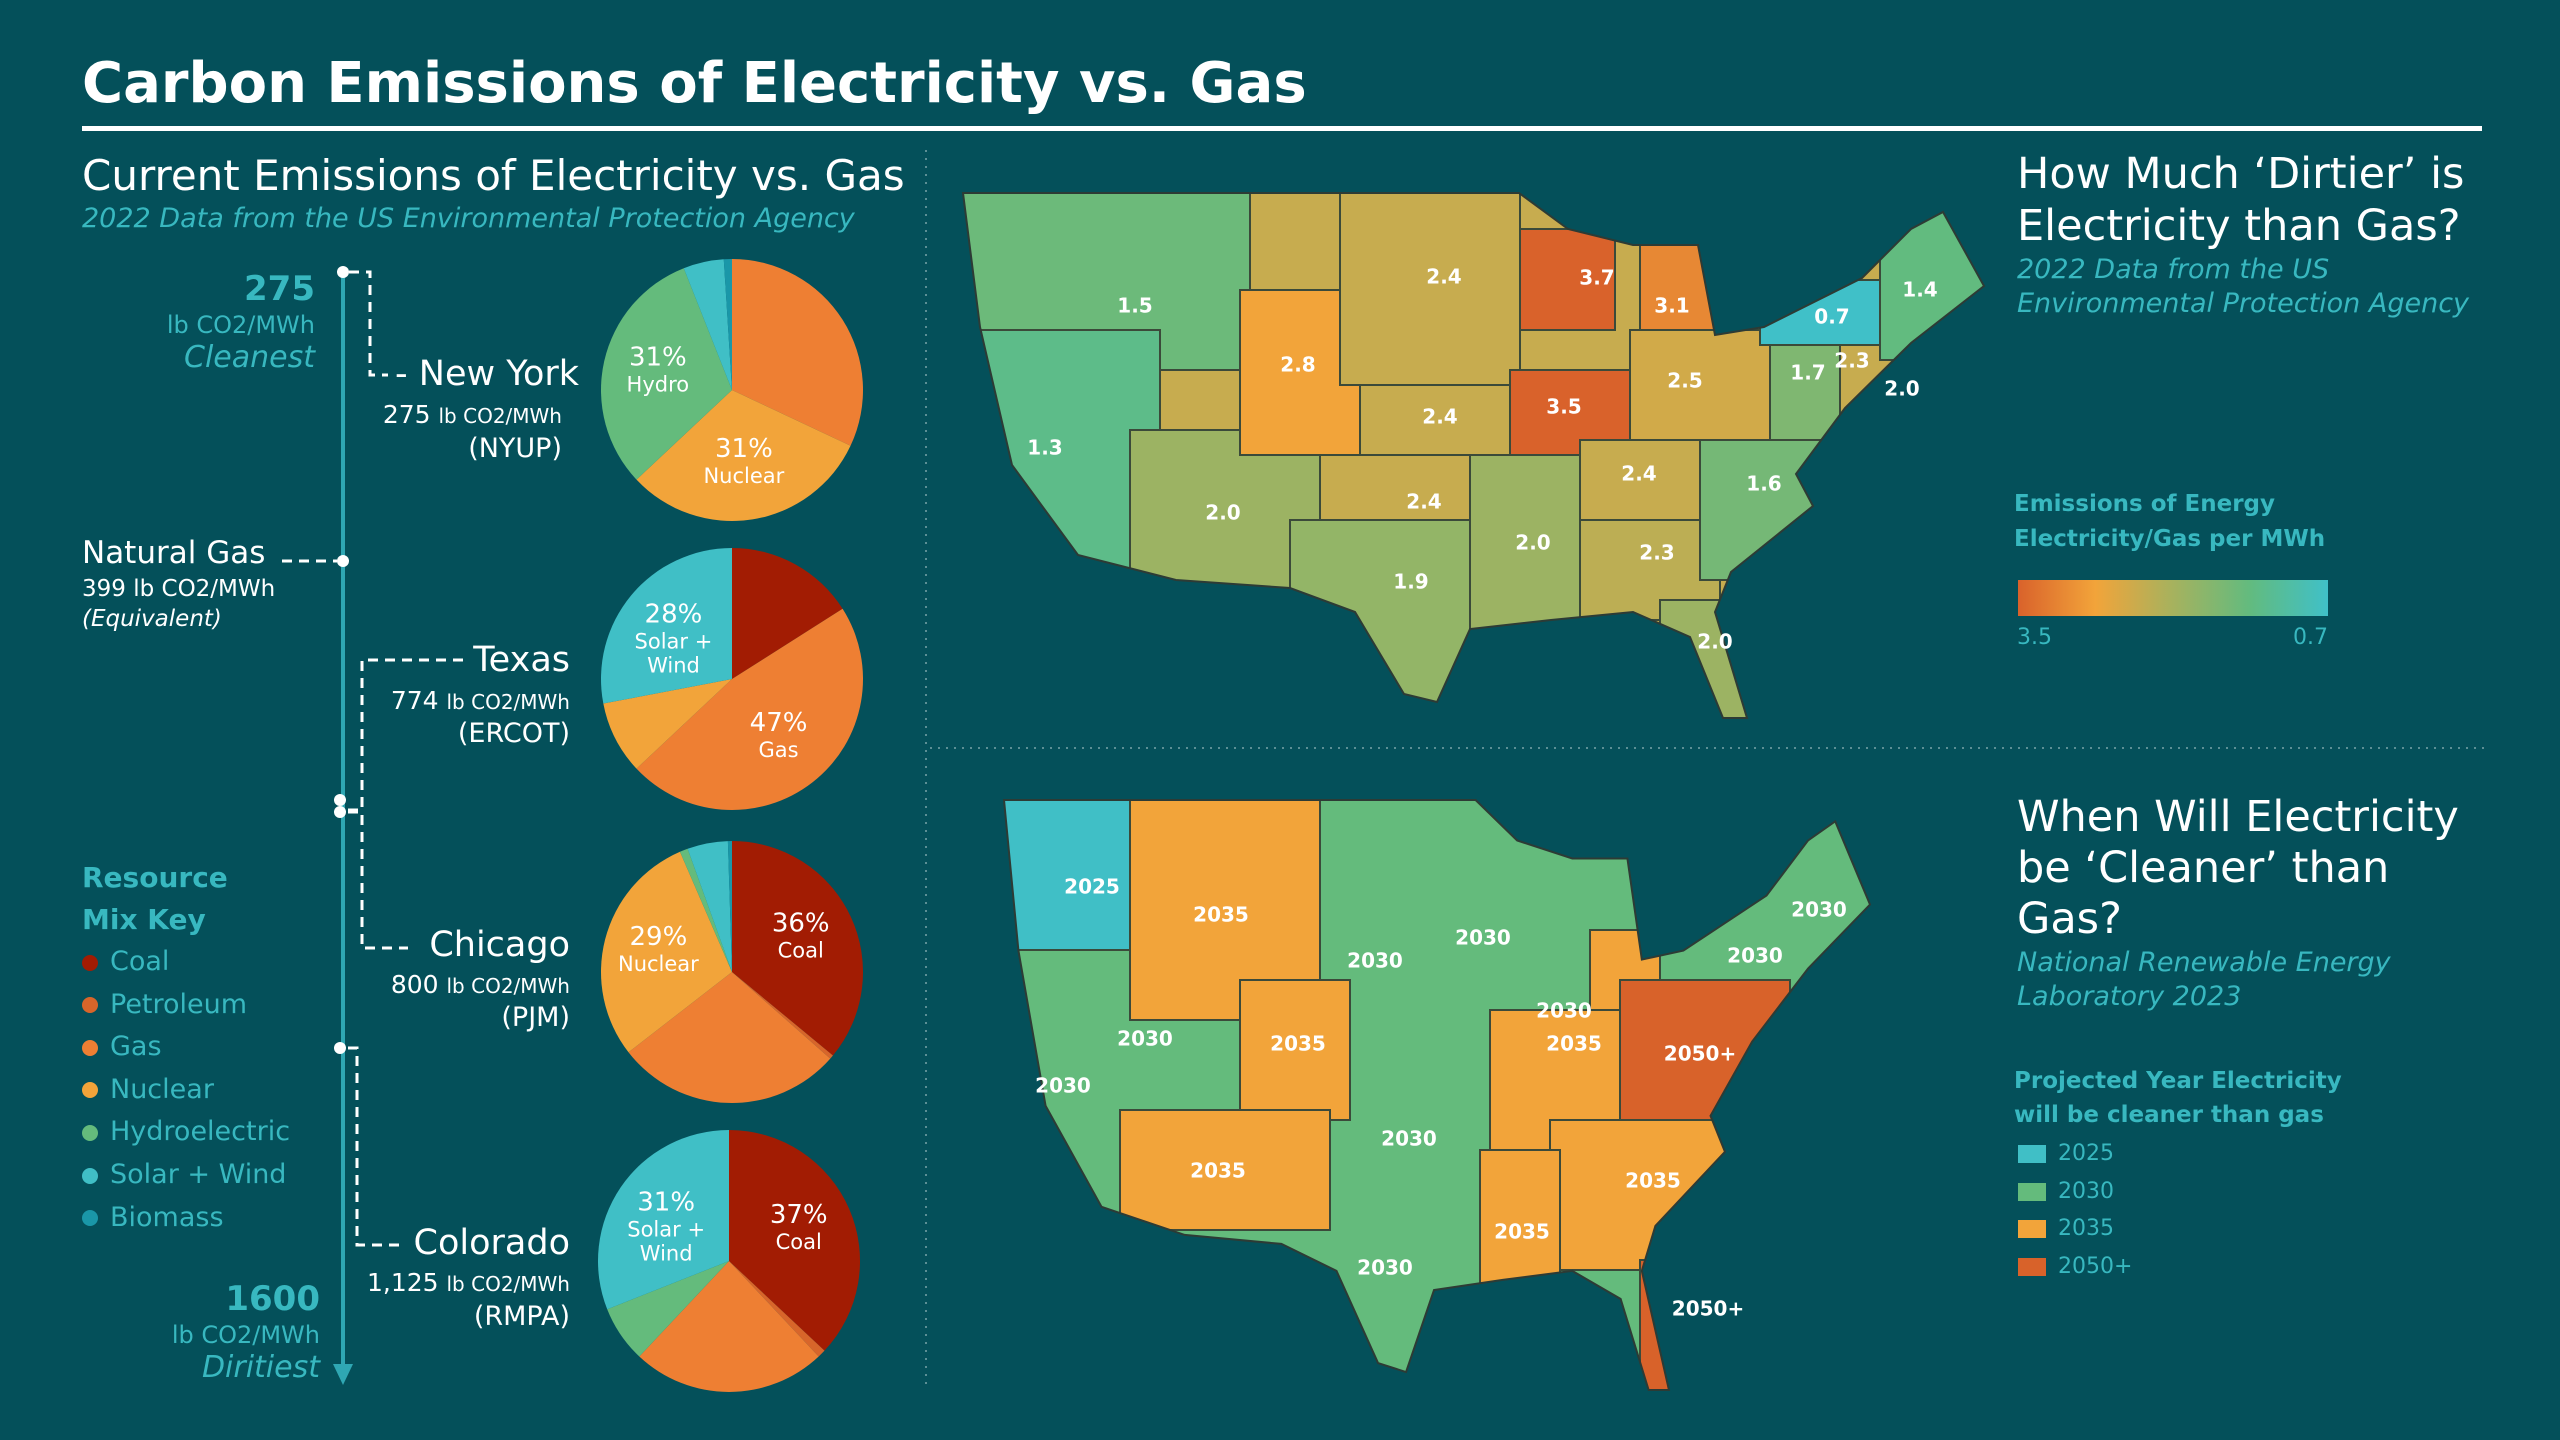 This screenshot has height=1440, width=2560. Describe the element at coordinates (2170, 539) in the screenshot. I see `map1-legend-title-2: Electricity/Gas per MWh` at that location.